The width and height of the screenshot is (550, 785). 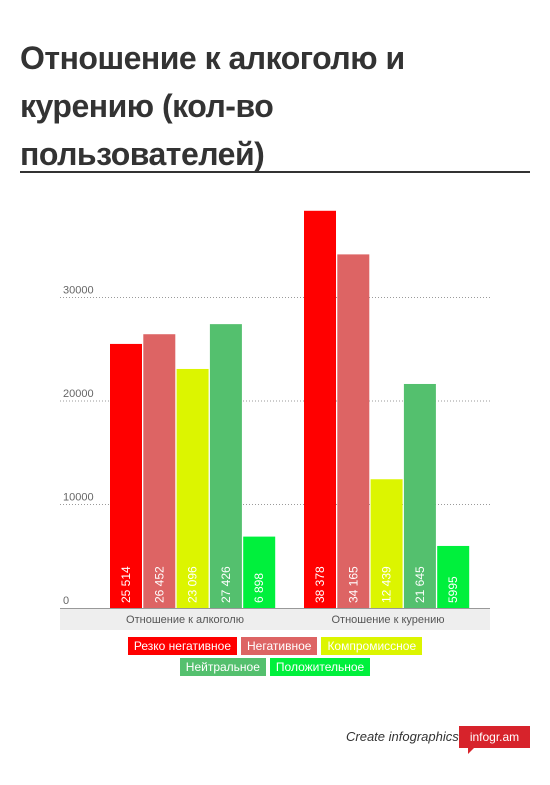 What do you see at coordinates (494, 737) in the screenshot?
I see `infogram-logo-badge: infogr.am` at bounding box center [494, 737].